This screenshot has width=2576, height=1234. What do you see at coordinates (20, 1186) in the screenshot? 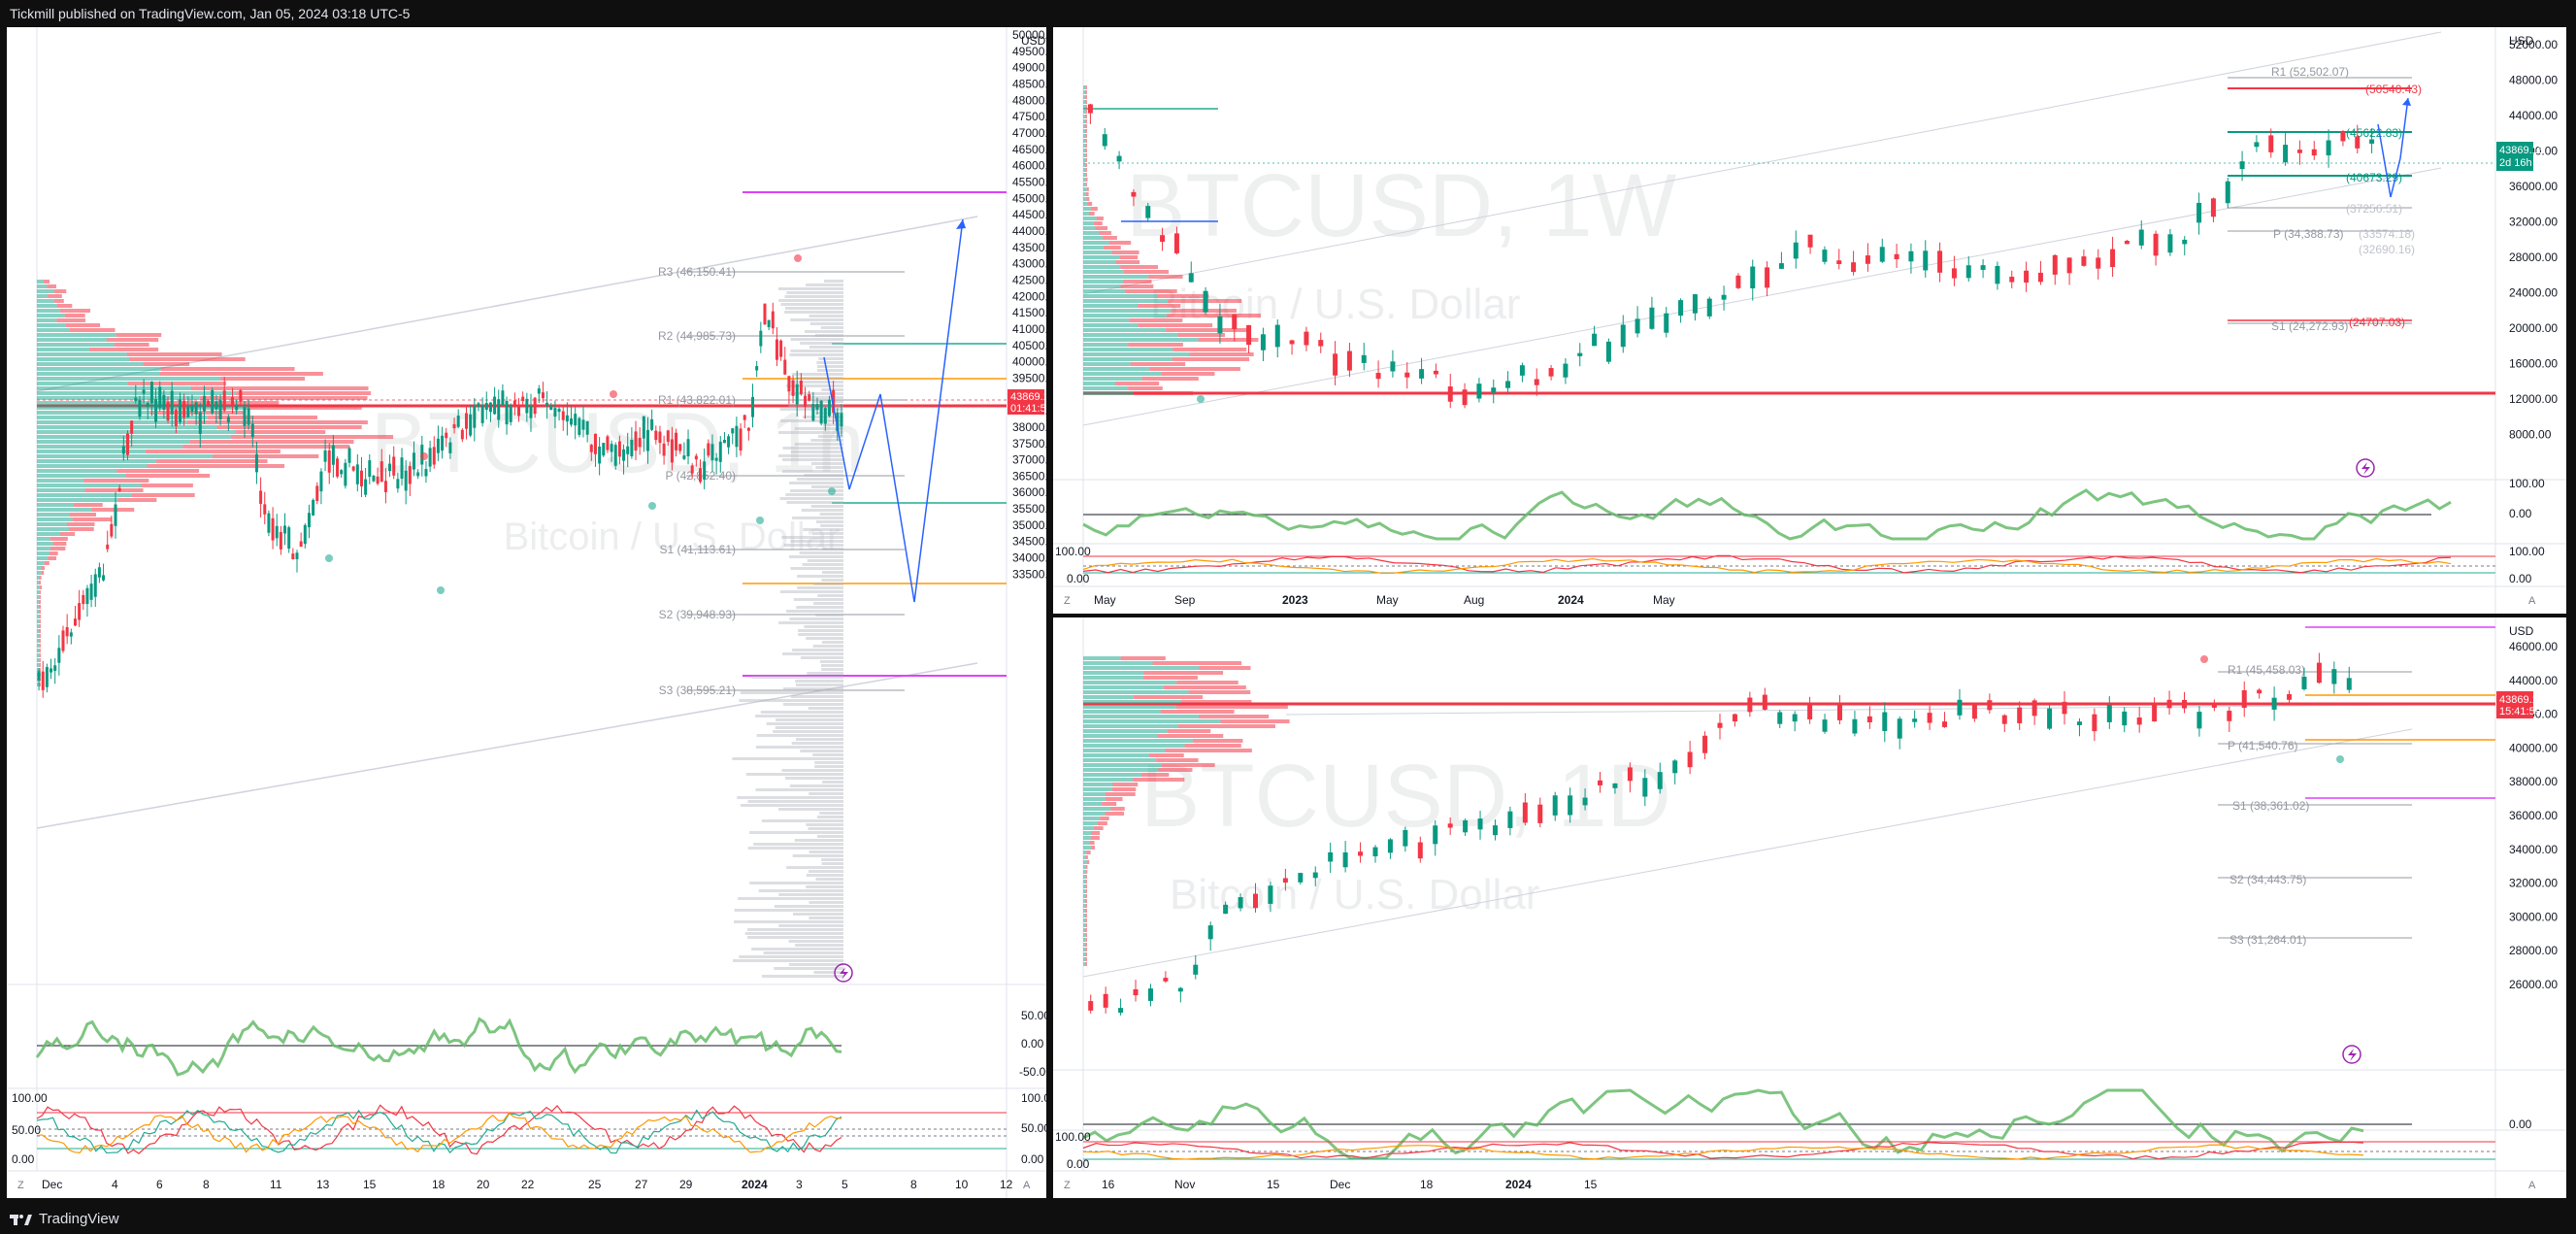
I see `zoom-button: Z` at bounding box center [20, 1186].